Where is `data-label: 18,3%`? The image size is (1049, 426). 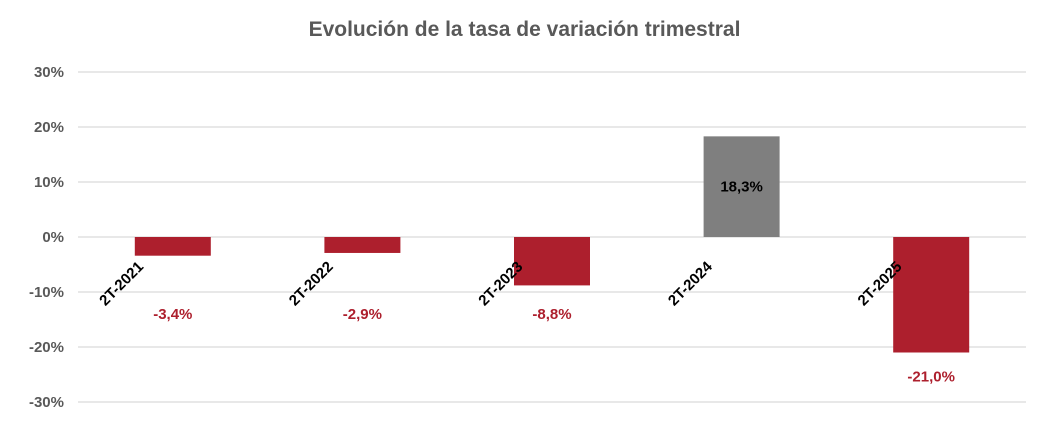
data-label: 18,3% is located at coordinates (741, 187).